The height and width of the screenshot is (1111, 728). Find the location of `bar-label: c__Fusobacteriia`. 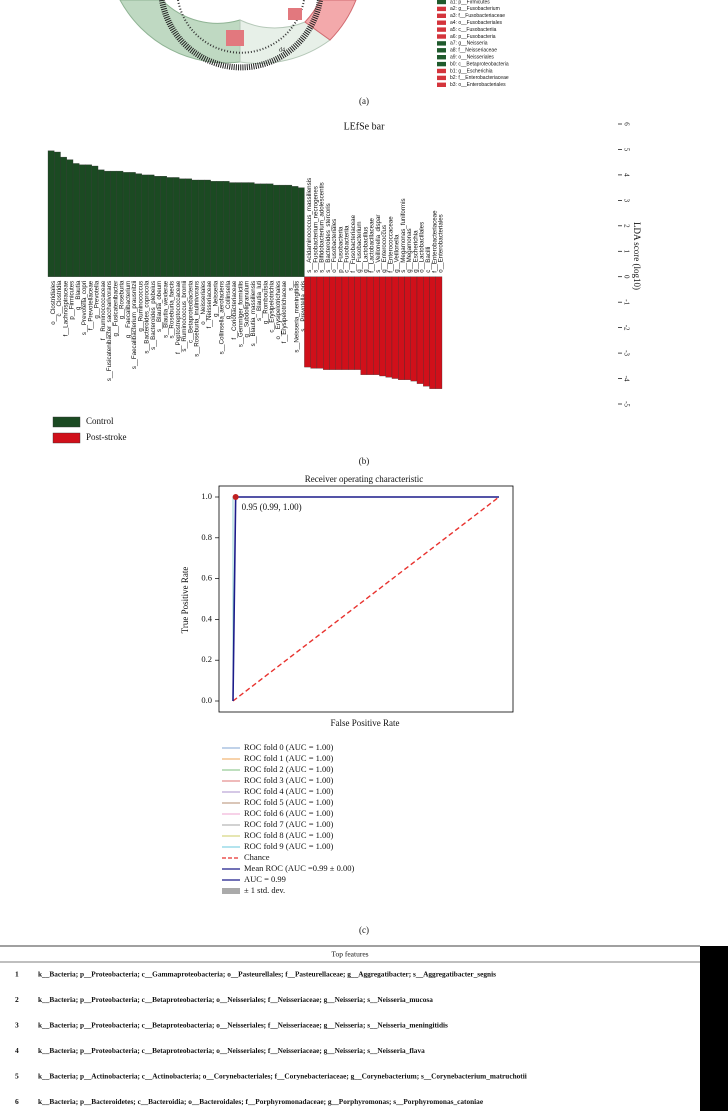

bar-label: c__Fusobacteriia is located at coordinates (347, 249).